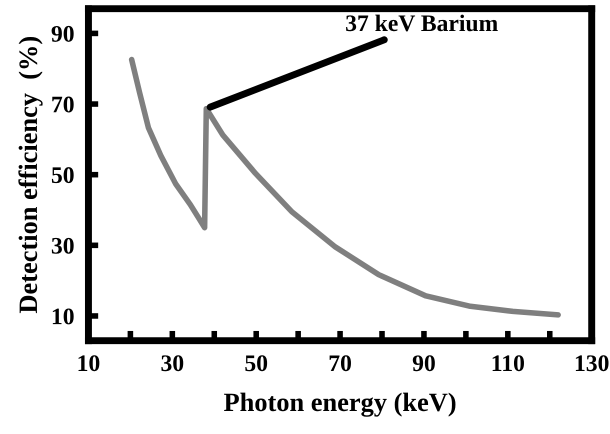  Describe the element at coordinates (256, 363) in the screenshot. I see `x-tick-label: 50` at that location.